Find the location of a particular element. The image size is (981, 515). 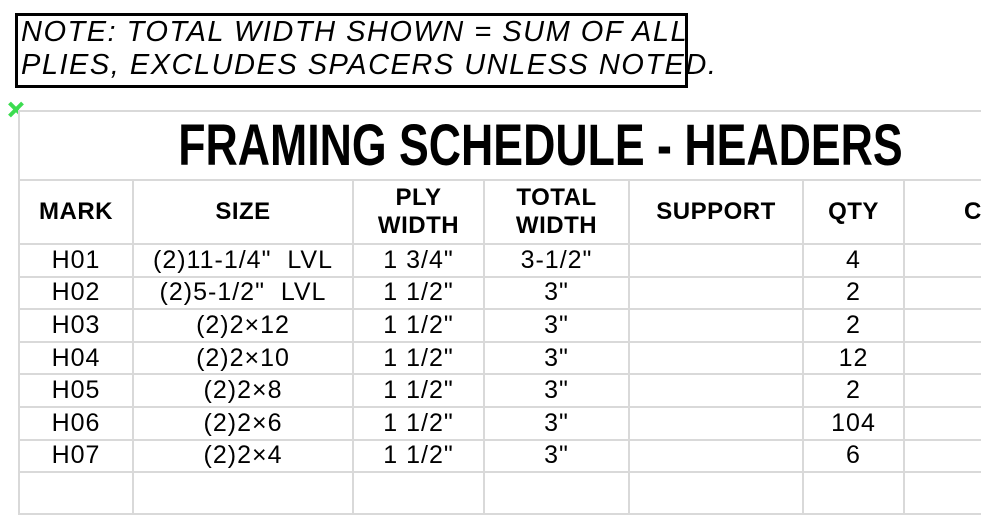

note-line-2: PLIES, EXCLUDES SPACERS UNLESS NOTED. is located at coordinates (369, 65).